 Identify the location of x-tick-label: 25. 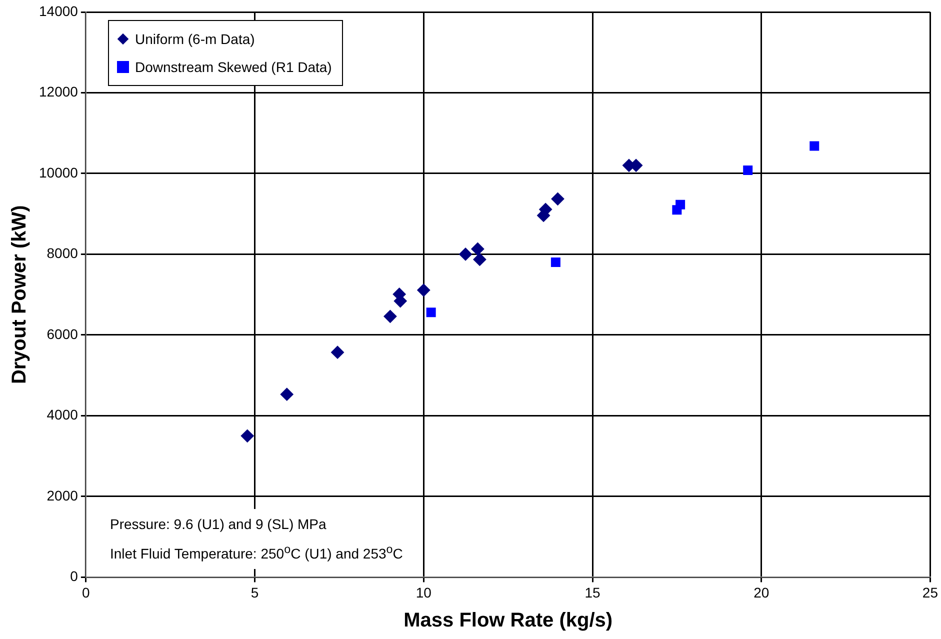
(930, 592).